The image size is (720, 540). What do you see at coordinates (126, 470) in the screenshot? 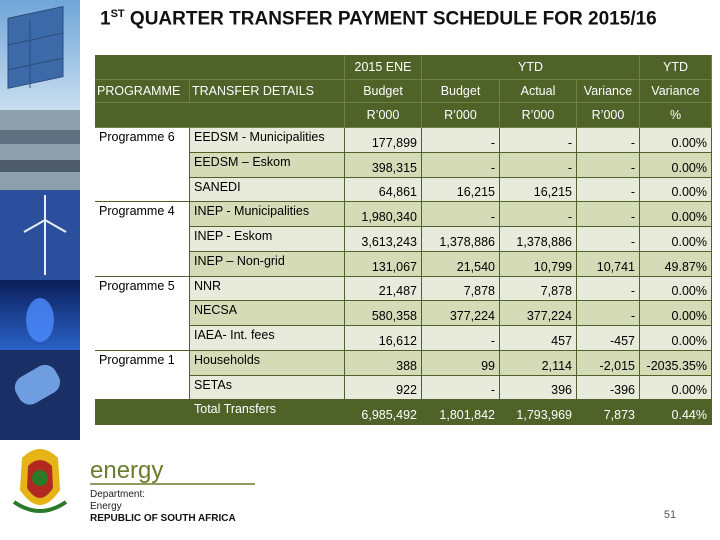
I see `brand: energy` at bounding box center [126, 470].